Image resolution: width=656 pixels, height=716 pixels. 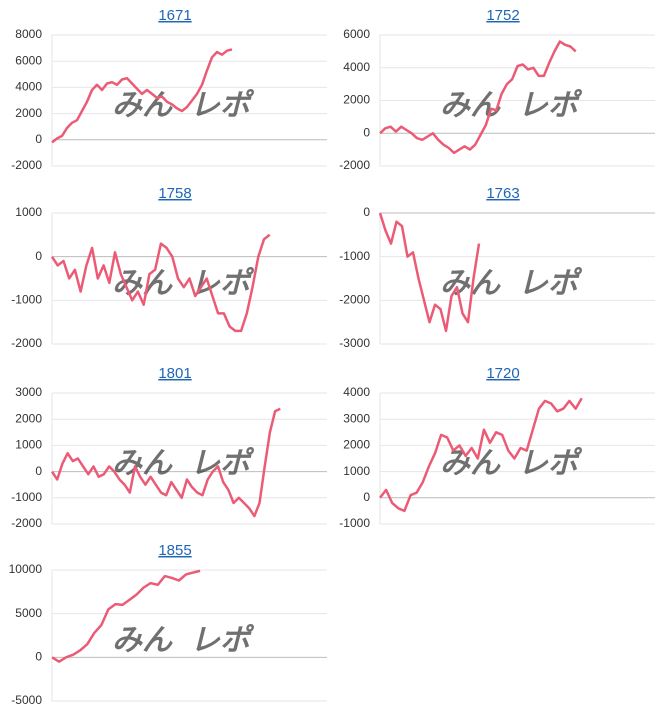 I want to click on y-tick-label: 10000, so click(x=26, y=569).